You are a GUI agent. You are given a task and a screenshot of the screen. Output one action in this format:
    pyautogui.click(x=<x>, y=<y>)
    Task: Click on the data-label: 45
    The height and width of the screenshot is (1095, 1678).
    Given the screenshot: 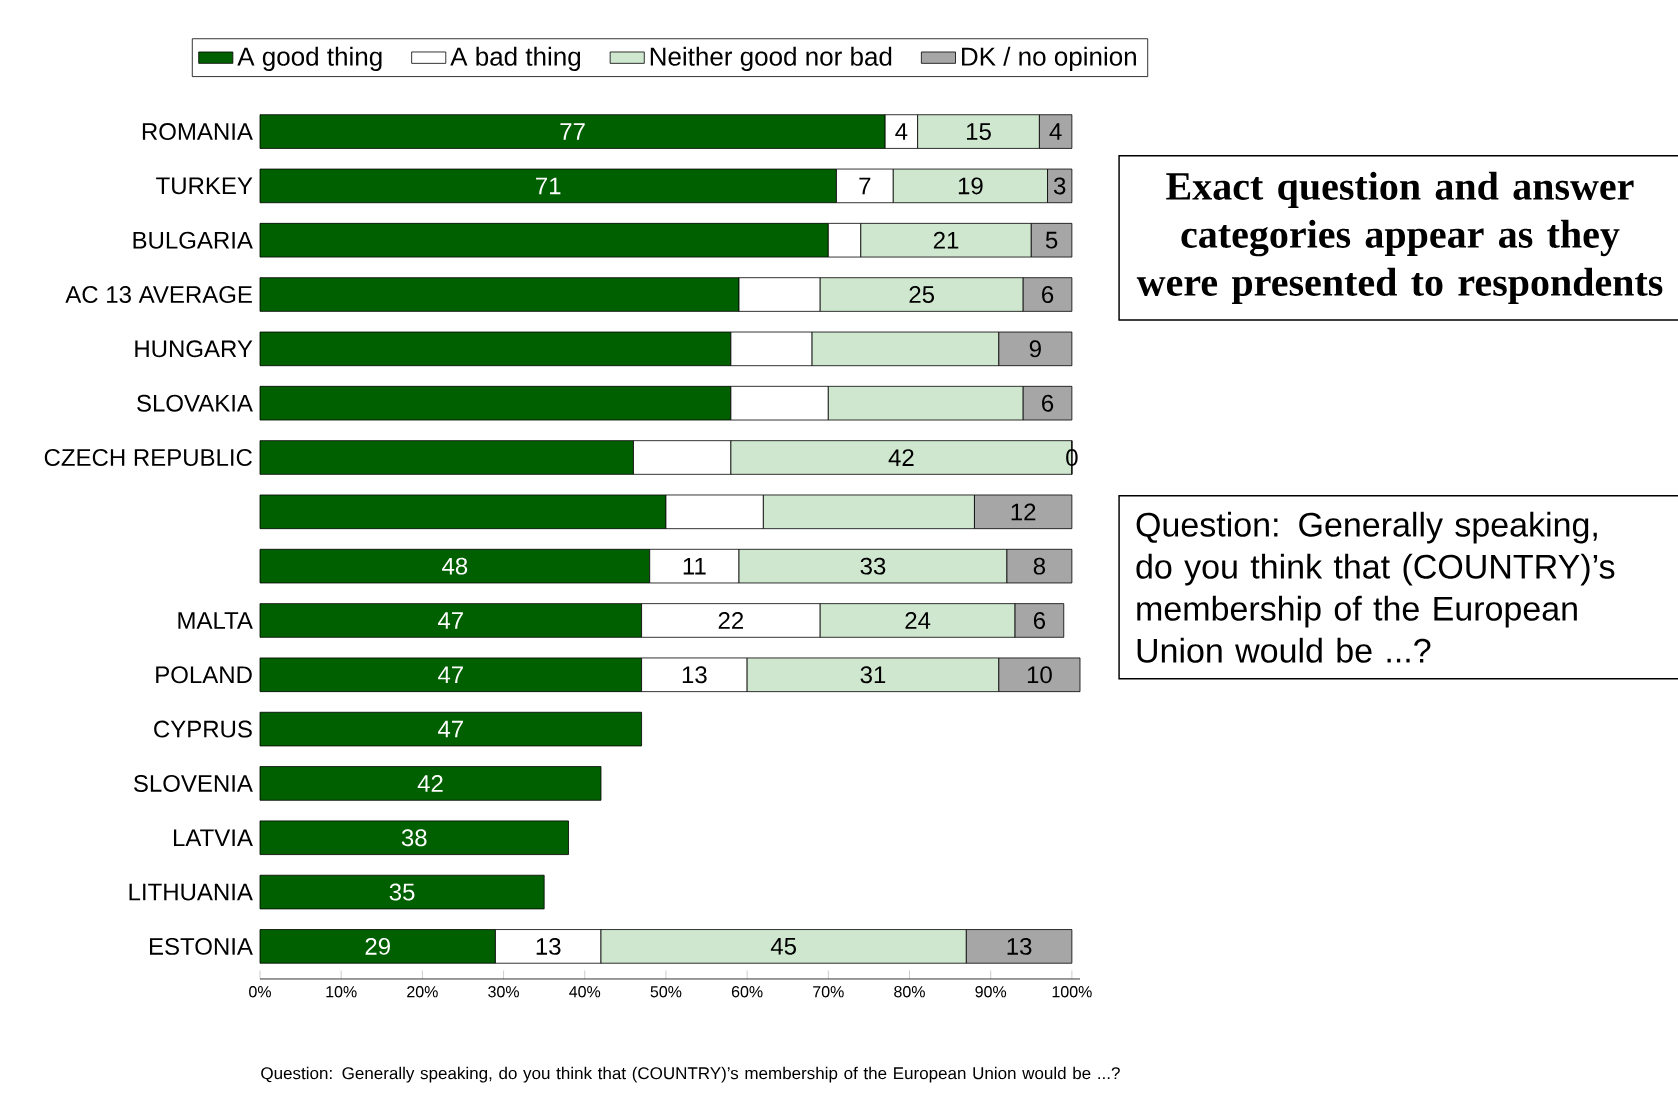 What is the action you would take?
    pyautogui.click(x=783, y=946)
    